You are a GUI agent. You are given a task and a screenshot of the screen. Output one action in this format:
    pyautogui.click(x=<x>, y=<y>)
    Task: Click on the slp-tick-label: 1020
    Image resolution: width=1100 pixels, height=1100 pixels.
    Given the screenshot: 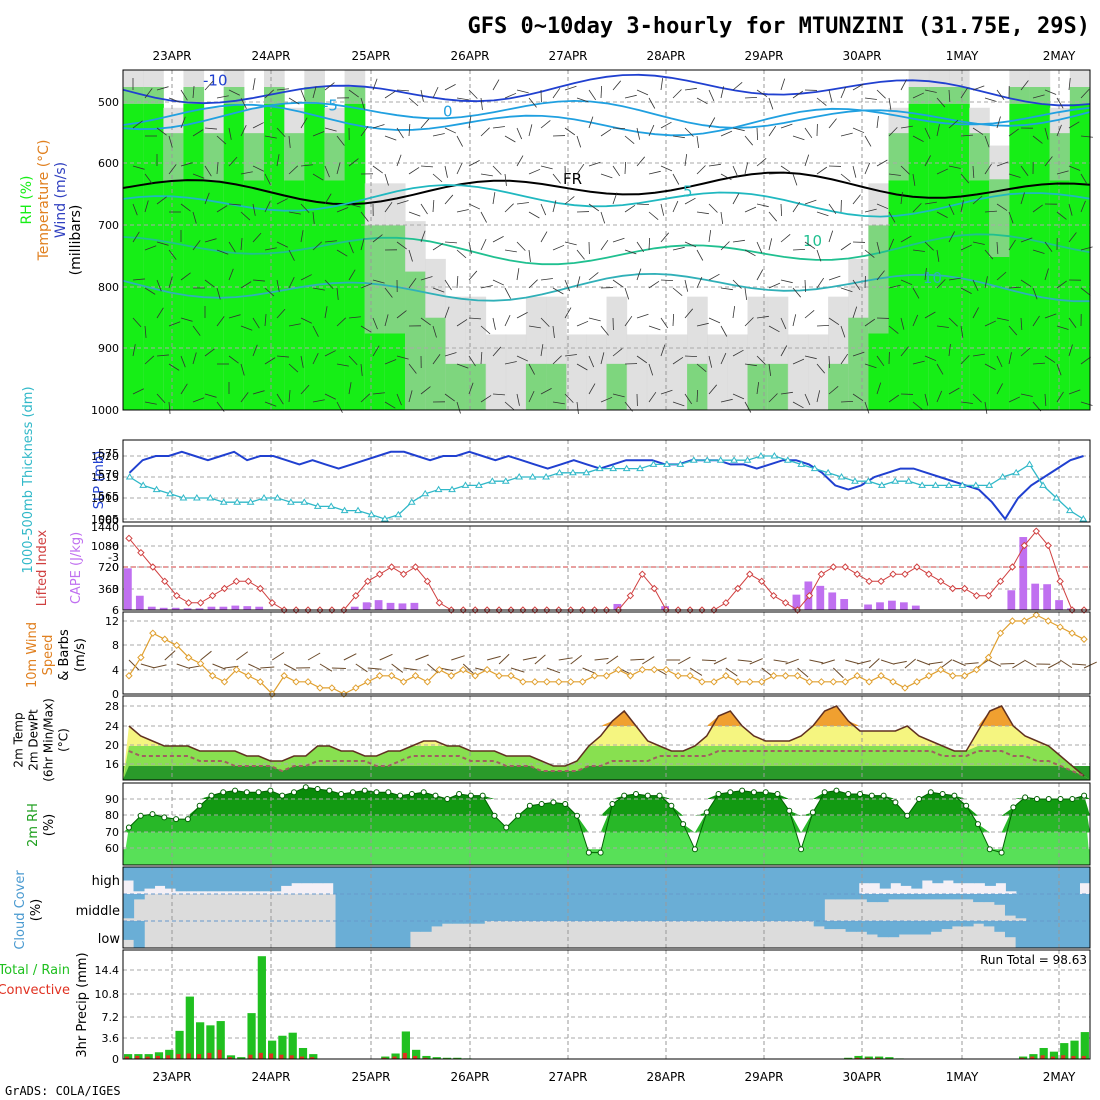 What is the action you would take?
    pyautogui.click(x=105, y=456)
    